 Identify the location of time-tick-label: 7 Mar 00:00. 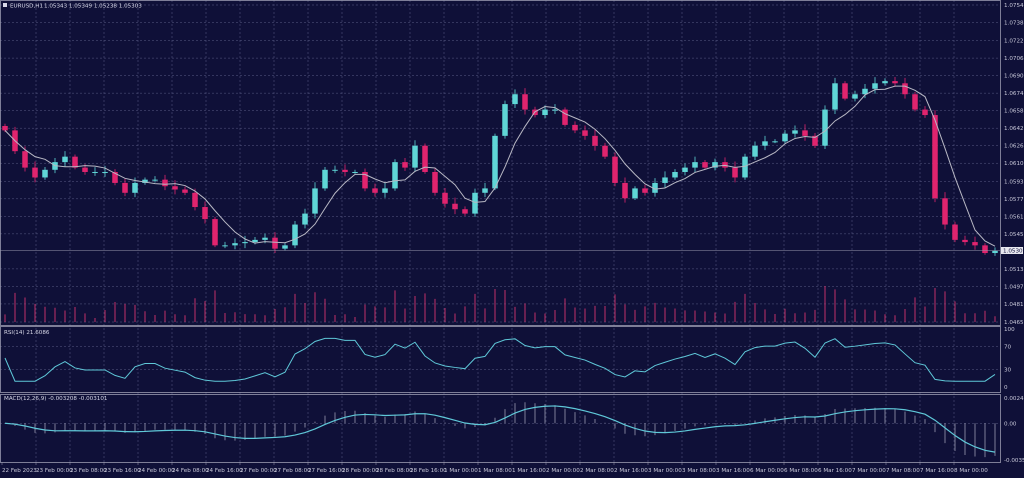
(869, 471).